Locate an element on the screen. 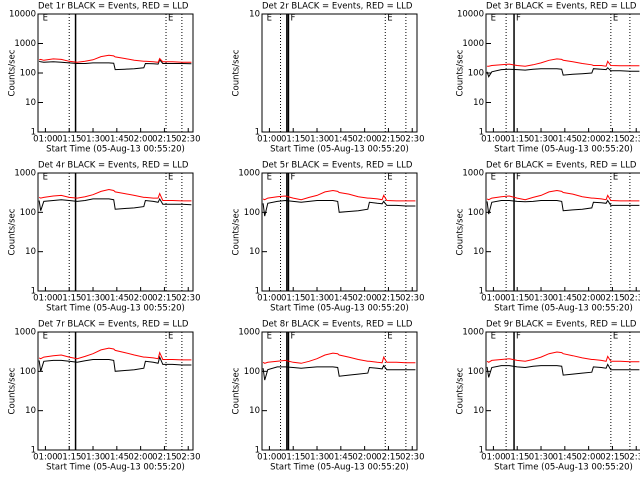 This screenshot has height=480, width=640. chart-title: Det 2r BLACK = Events, RED = LLD is located at coordinates (337, 7).